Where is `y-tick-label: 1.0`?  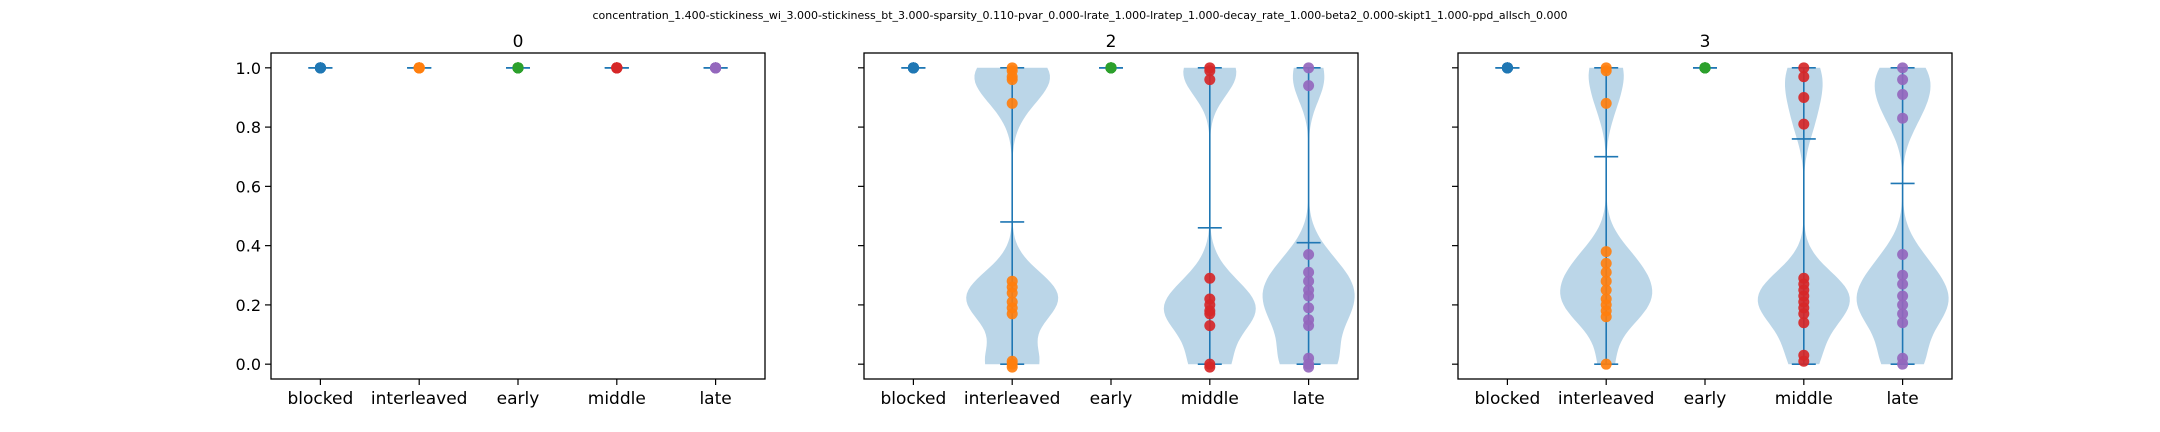 y-tick-label: 1.0 is located at coordinates (248, 68).